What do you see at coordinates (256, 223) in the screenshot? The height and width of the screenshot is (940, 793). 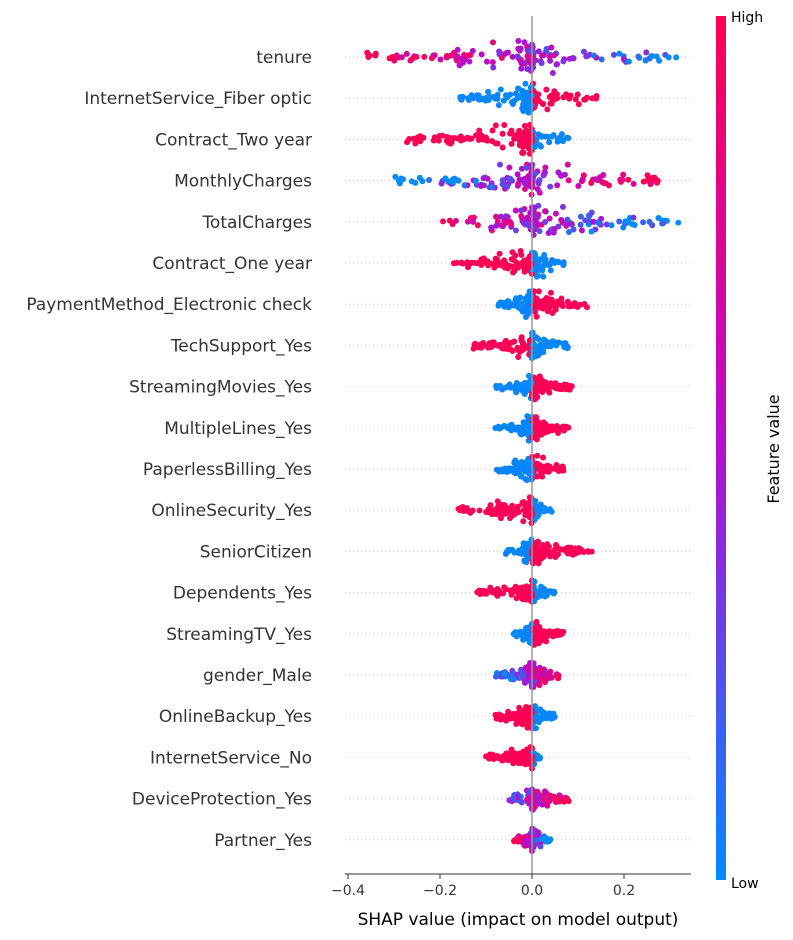 I see `feature-label: TotalCharges` at bounding box center [256, 223].